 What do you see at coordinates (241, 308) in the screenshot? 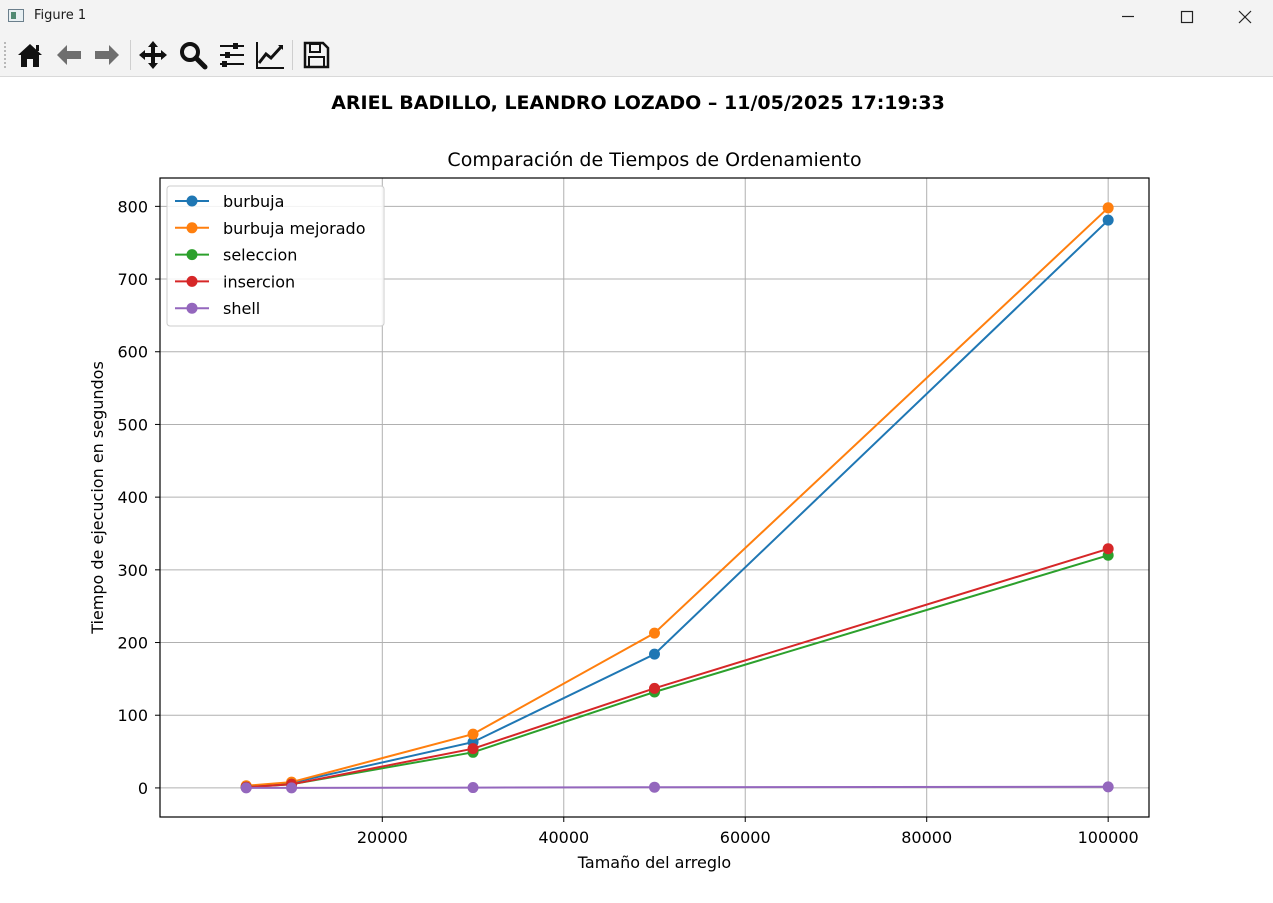
I see `legend-label: shell` at bounding box center [241, 308].